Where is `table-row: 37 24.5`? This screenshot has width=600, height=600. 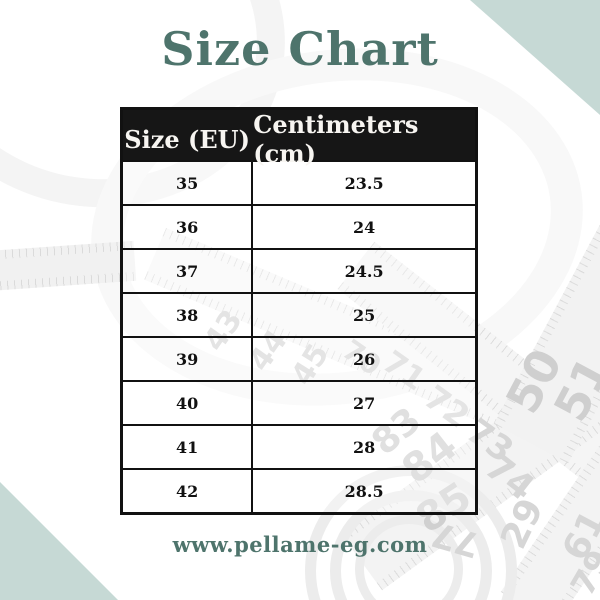 table-row: 37 24.5 is located at coordinates (299, 270).